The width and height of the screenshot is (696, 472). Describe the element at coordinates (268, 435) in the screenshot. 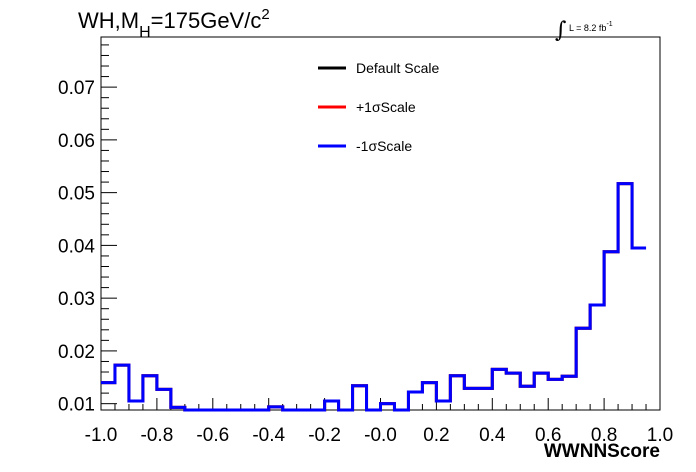

I see `x-tick-label: -0.4` at that location.